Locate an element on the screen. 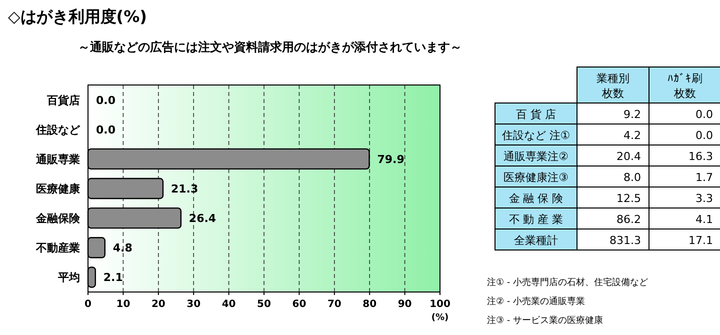  x-tick-label: 60 is located at coordinates (299, 304).